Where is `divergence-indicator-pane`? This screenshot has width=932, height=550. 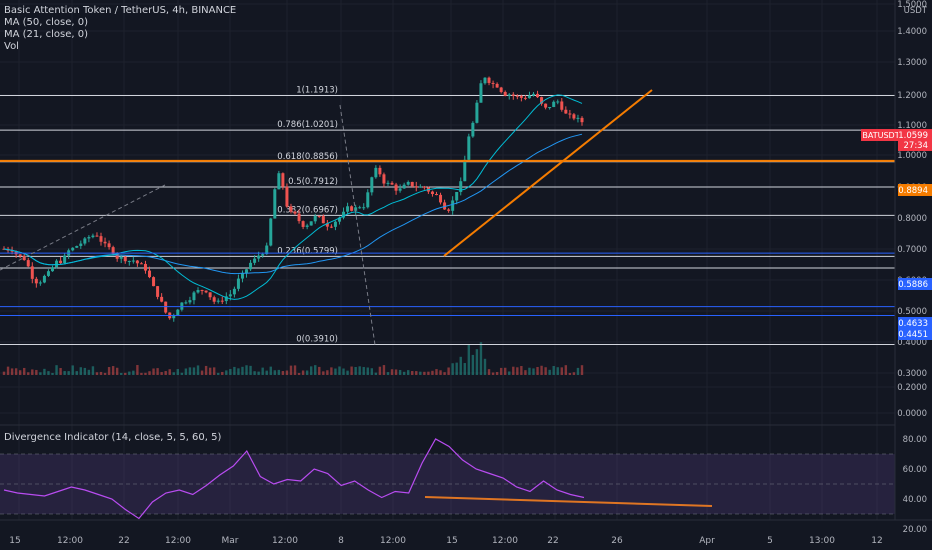
divergence-indicator-pane is located at coordinates (447, 479).